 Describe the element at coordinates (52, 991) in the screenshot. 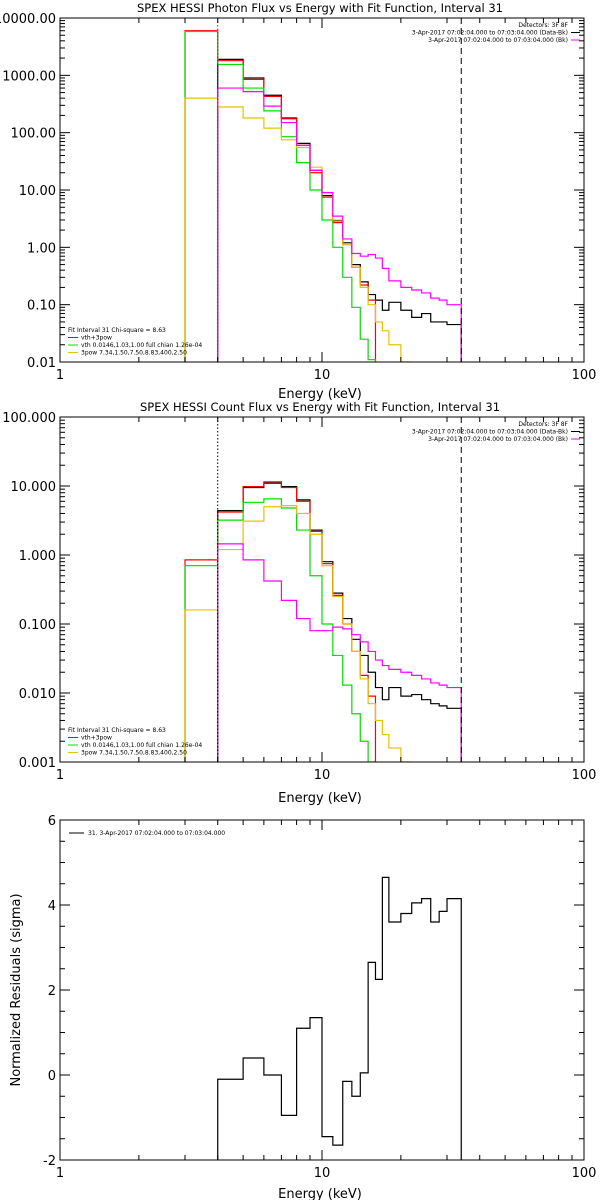

I see `y-tick-label: 2` at that location.